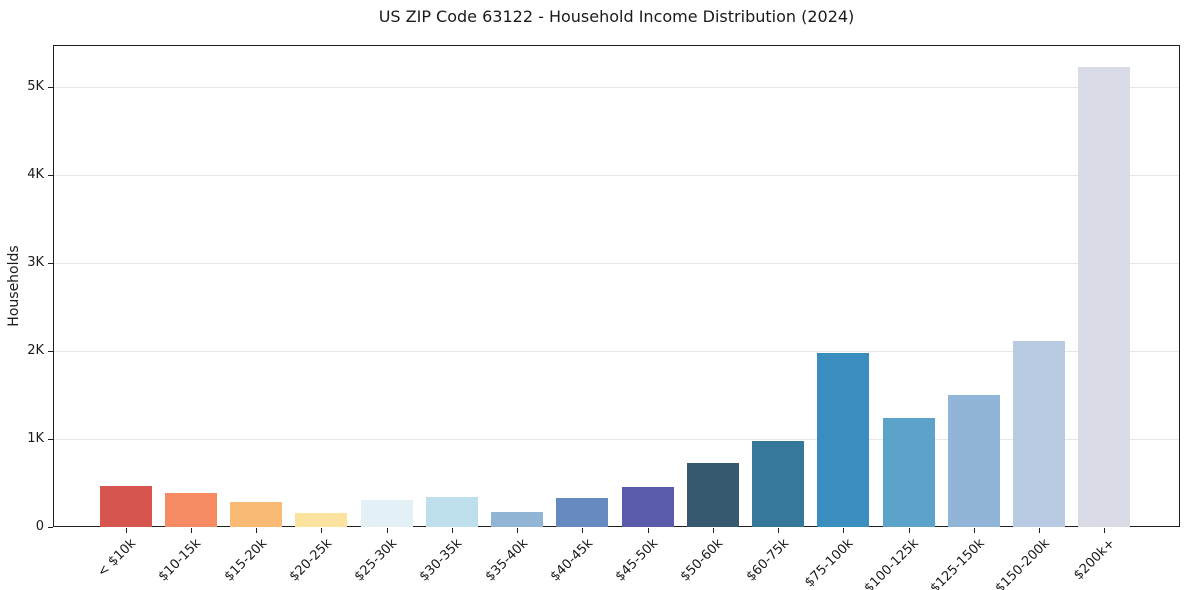  Describe the element at coordinates (376, 560) in the screenshot. I see `x-tick-label-text: $25-30k` at that location.